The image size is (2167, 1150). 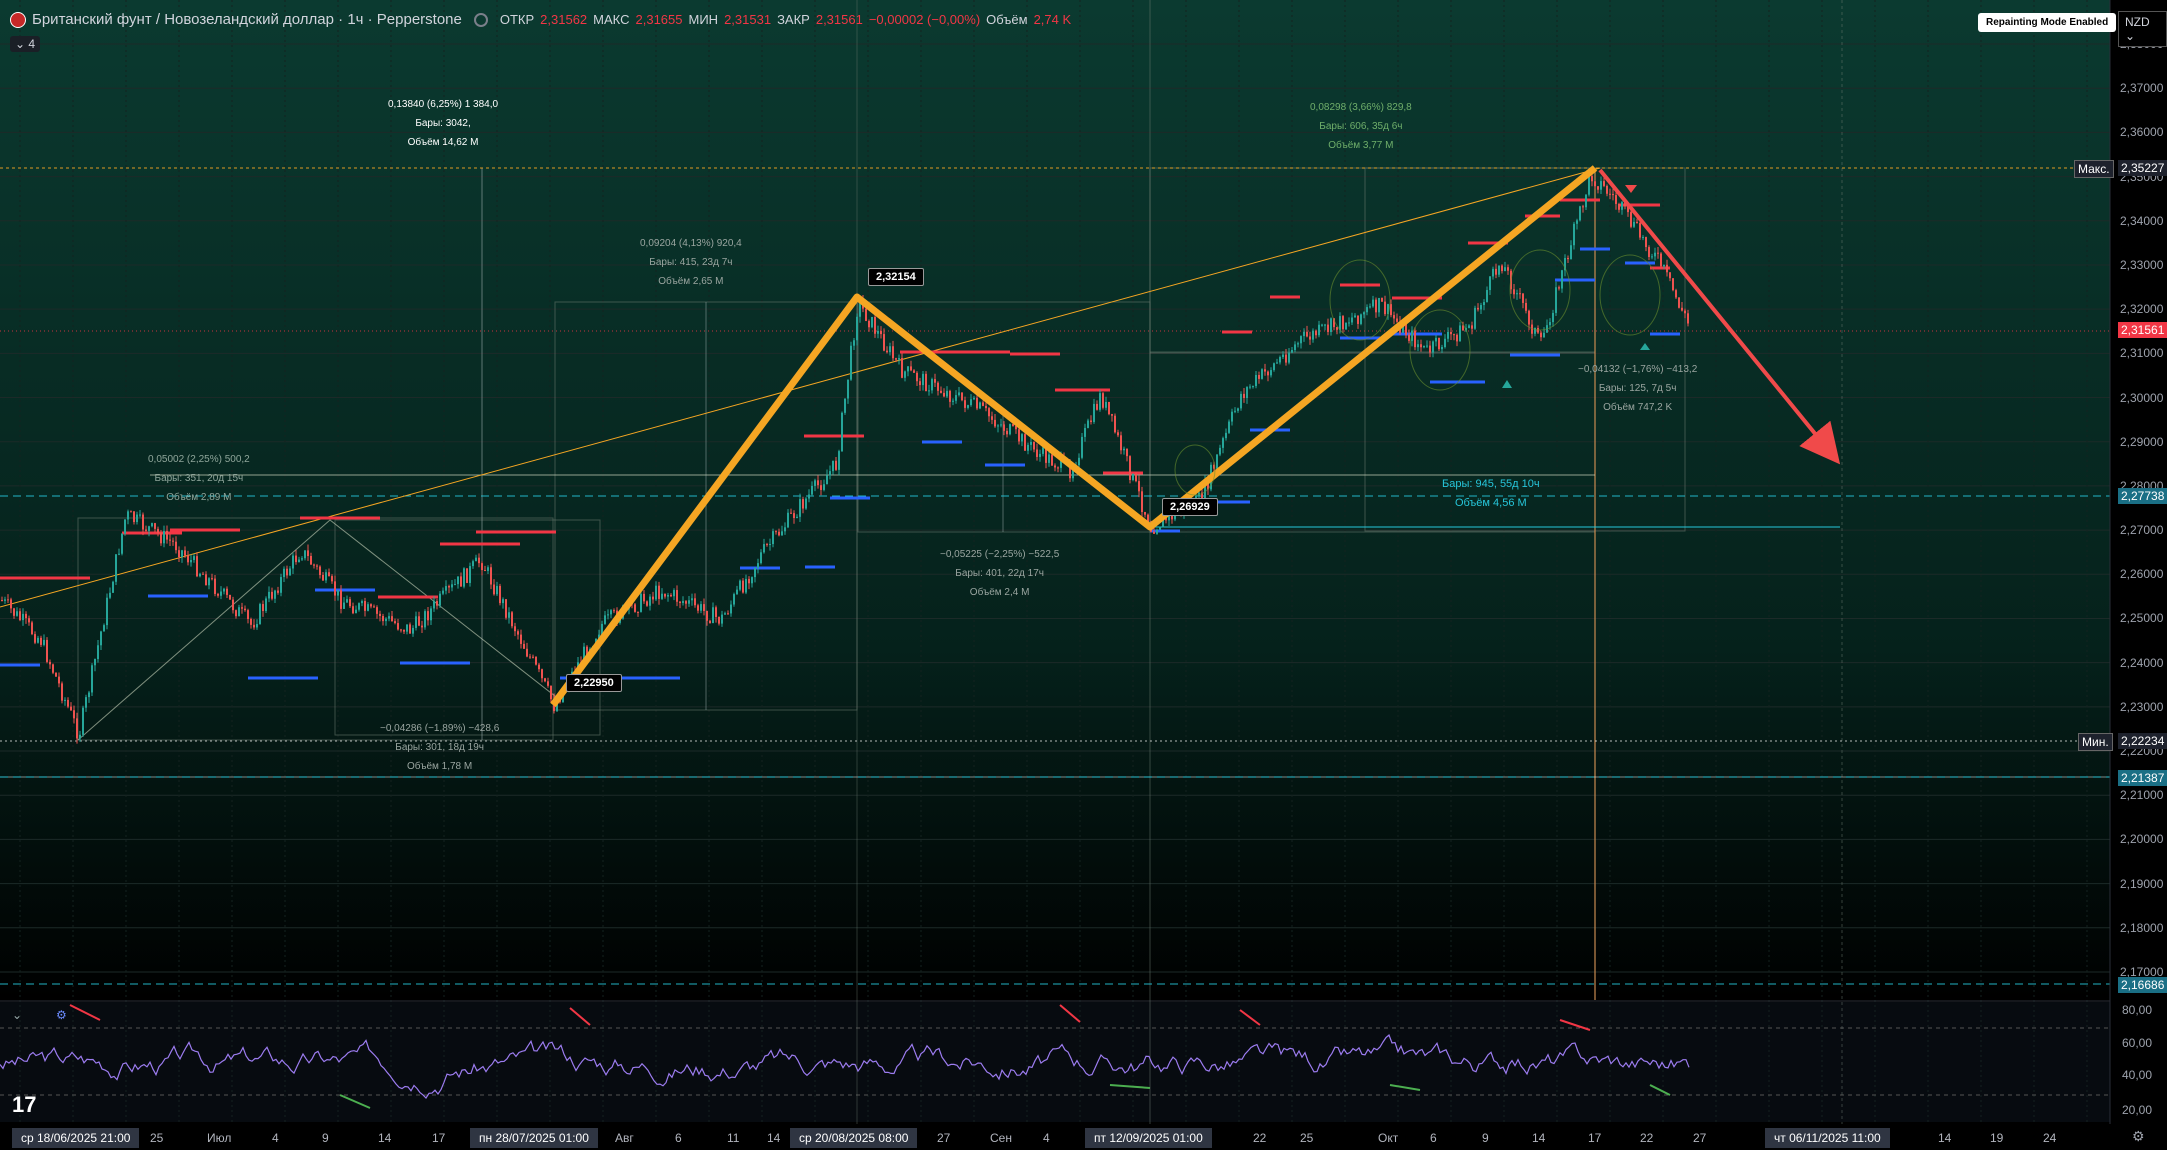 What do you see at coordinates (24, 1104) in the screenshot?
I see `tradingview-logo: 17` at bounding box center [24, 1104].